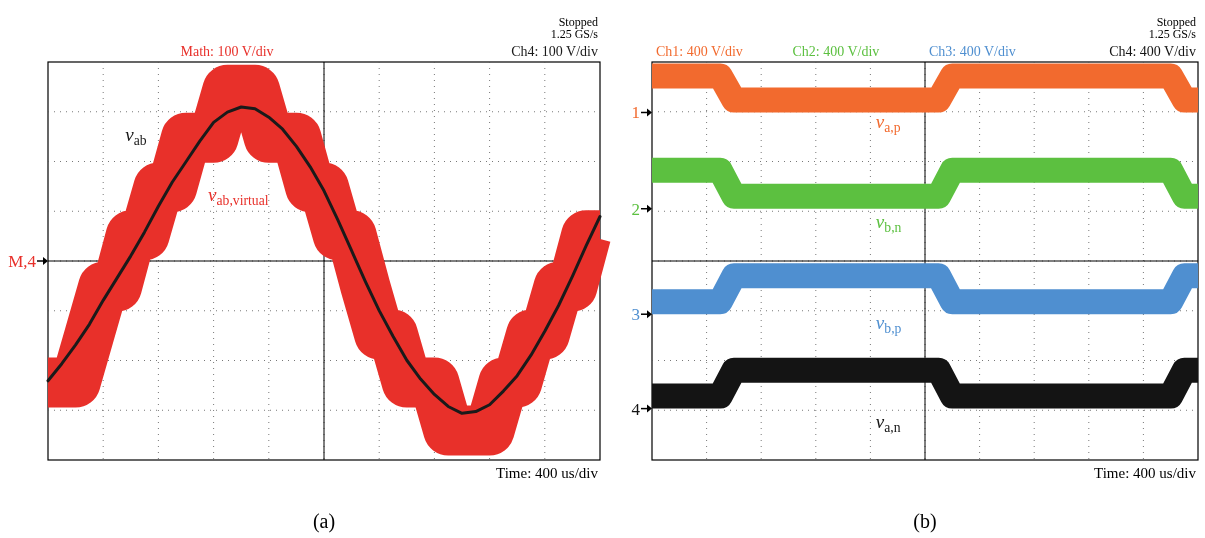 The width and height of the screenshot is (1205, 538). What do you see at coordinates (888, 324) in the screenshot?
I see `series-label: v$_{b,p}$` at bounding box center [888, 324].